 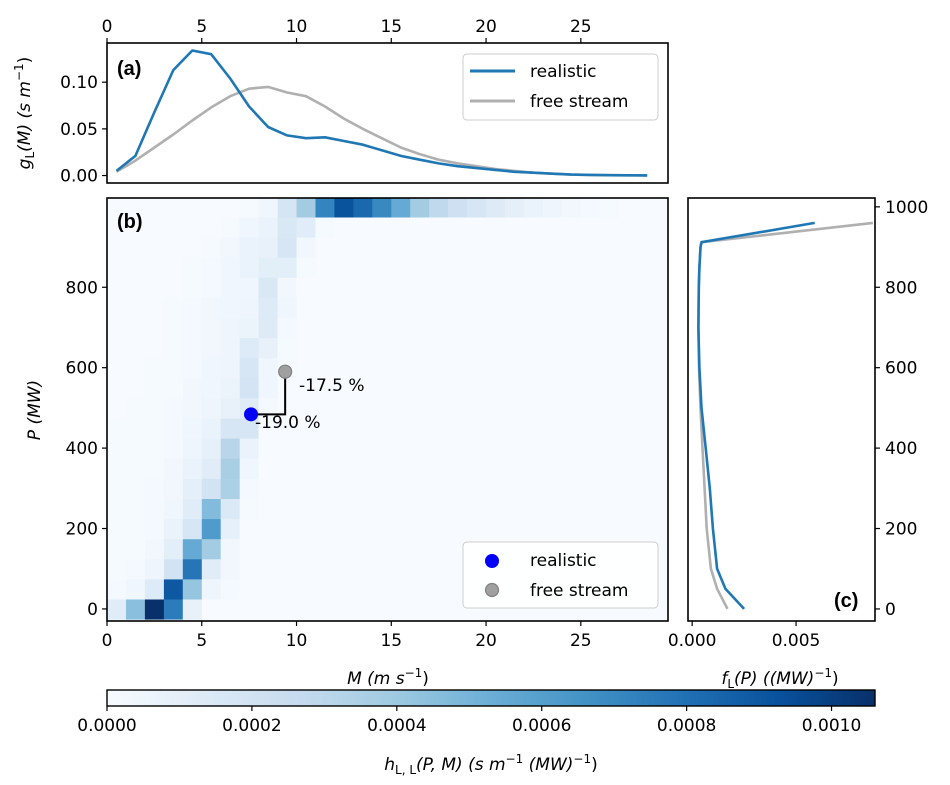 What do you see at coordinates (79, 83) in the screenshot?
I see `y-tick-label: 0.10` at bounding box center [79, 83].